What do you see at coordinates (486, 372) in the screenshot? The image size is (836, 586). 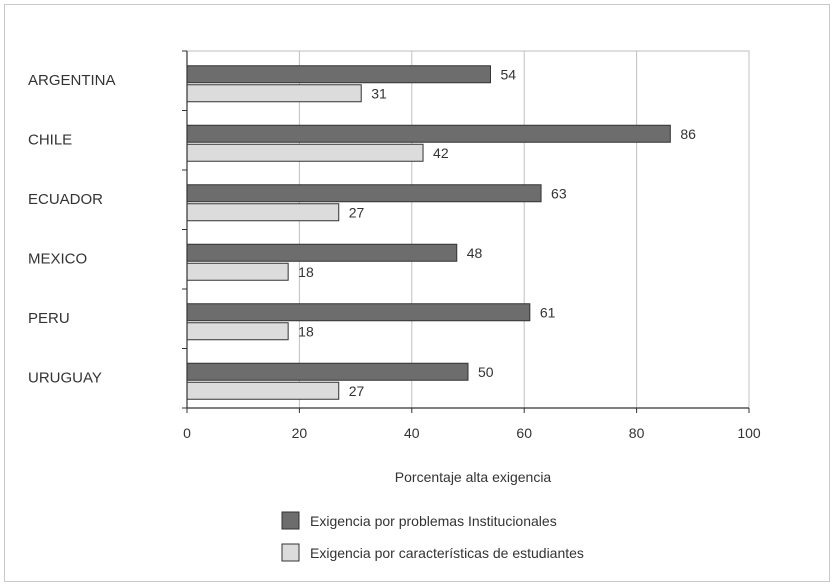 I see `data-label: 50` at bounding box center [486, 372].